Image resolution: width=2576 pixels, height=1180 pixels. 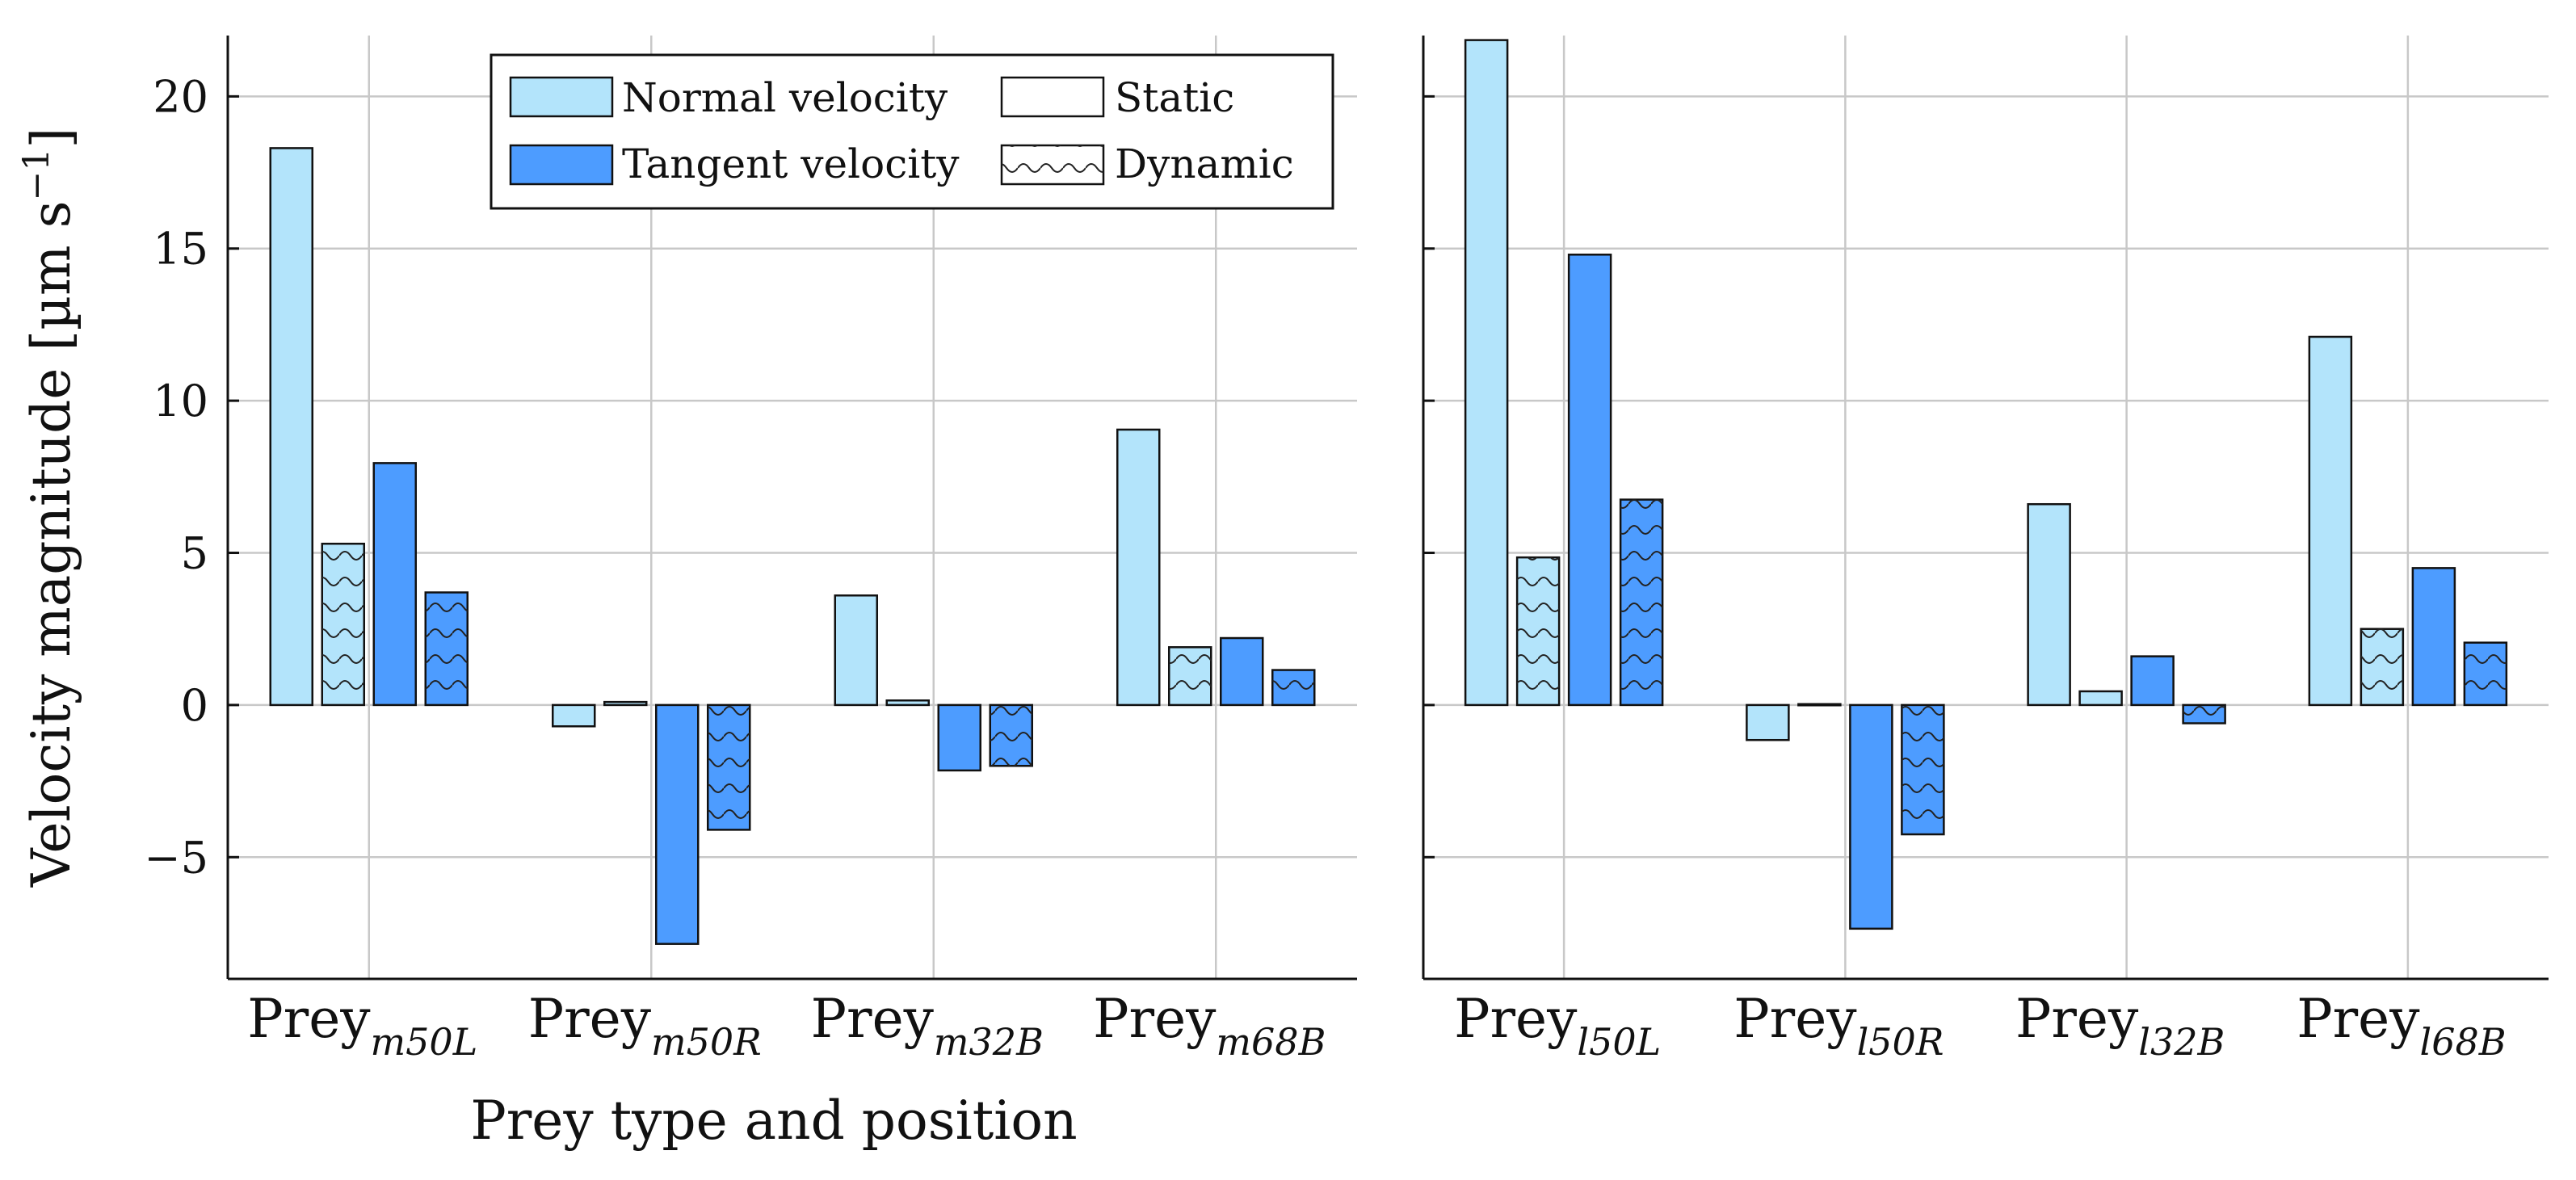 What do you see at coordinates (194, 705) in the screenshot?
I see `y-tick-label: 0` at bounding box center [194, 705].